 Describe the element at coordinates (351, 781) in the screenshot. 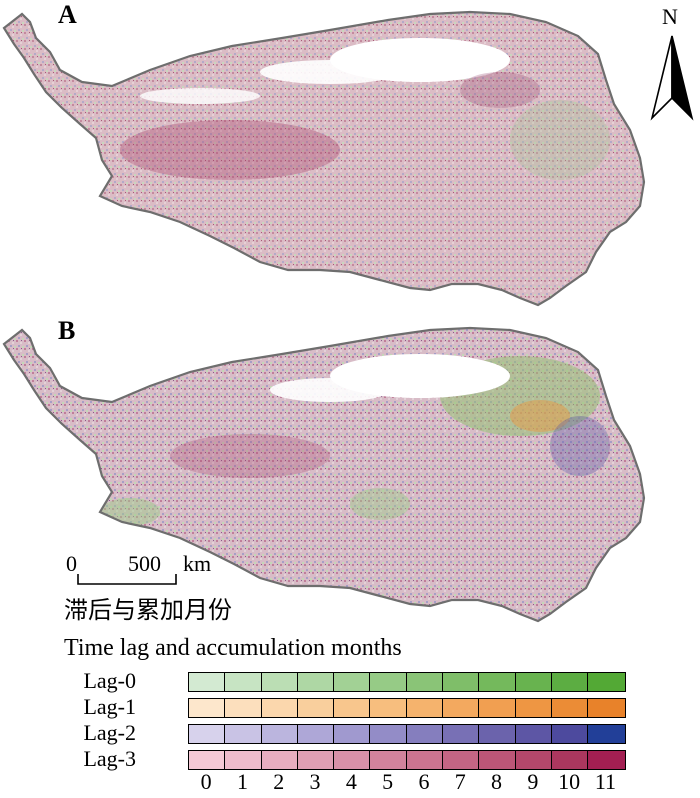

I see `month-tick-label: 4` at that location.